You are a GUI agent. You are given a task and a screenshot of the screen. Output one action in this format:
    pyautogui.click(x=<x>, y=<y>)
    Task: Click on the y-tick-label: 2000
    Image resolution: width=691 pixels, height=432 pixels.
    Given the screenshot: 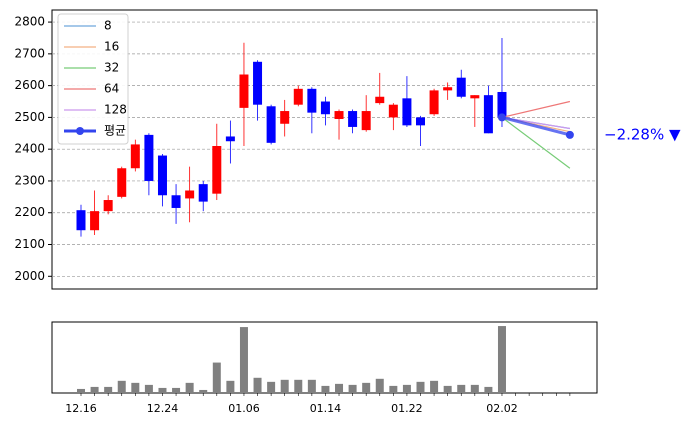 What is the action you would take?
    pyautogui.click(x=29, y=276)
    